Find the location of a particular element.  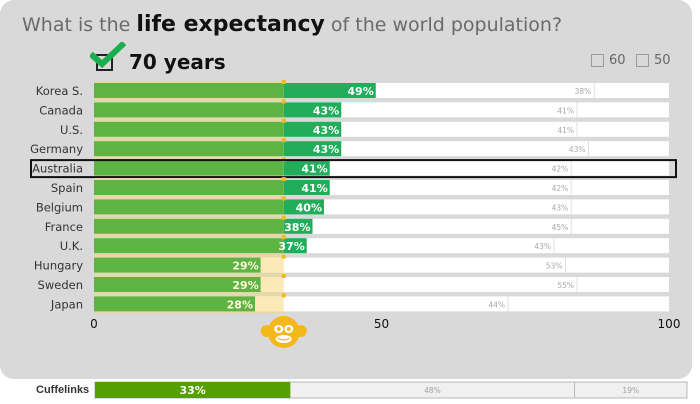

bar-label-correct: 40% is located at coordinates (309, 207).